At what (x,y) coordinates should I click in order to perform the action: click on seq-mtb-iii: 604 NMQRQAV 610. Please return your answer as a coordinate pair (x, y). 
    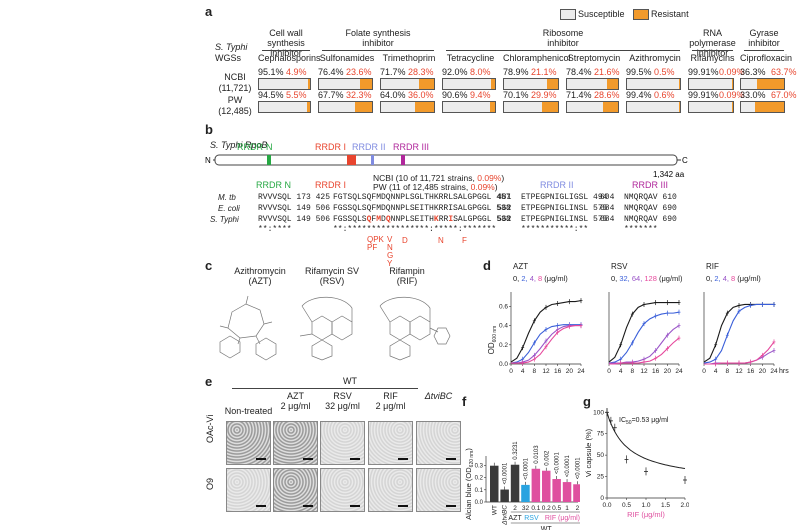
    Looking at the image, I should click on (638, 197).